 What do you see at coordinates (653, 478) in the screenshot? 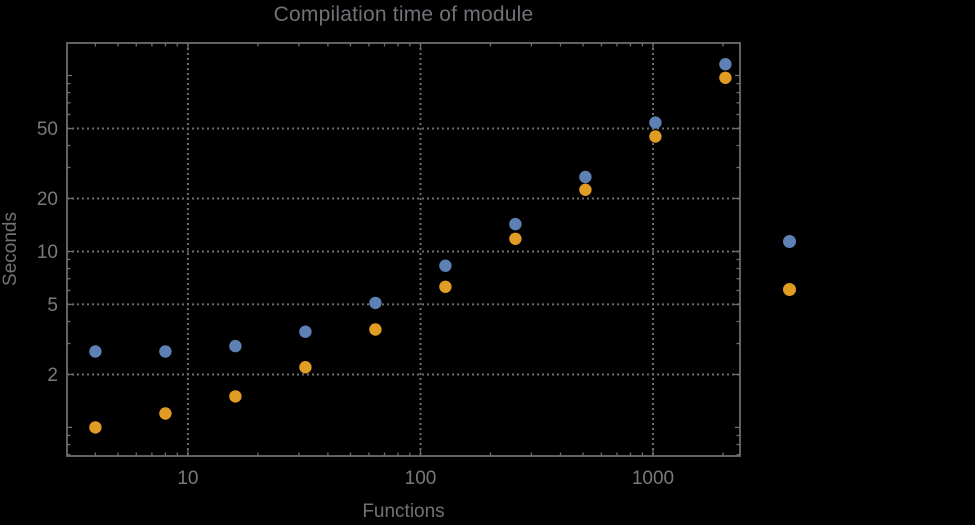
I see `x-tick-label: 1000` at bounding box center [653, 478].